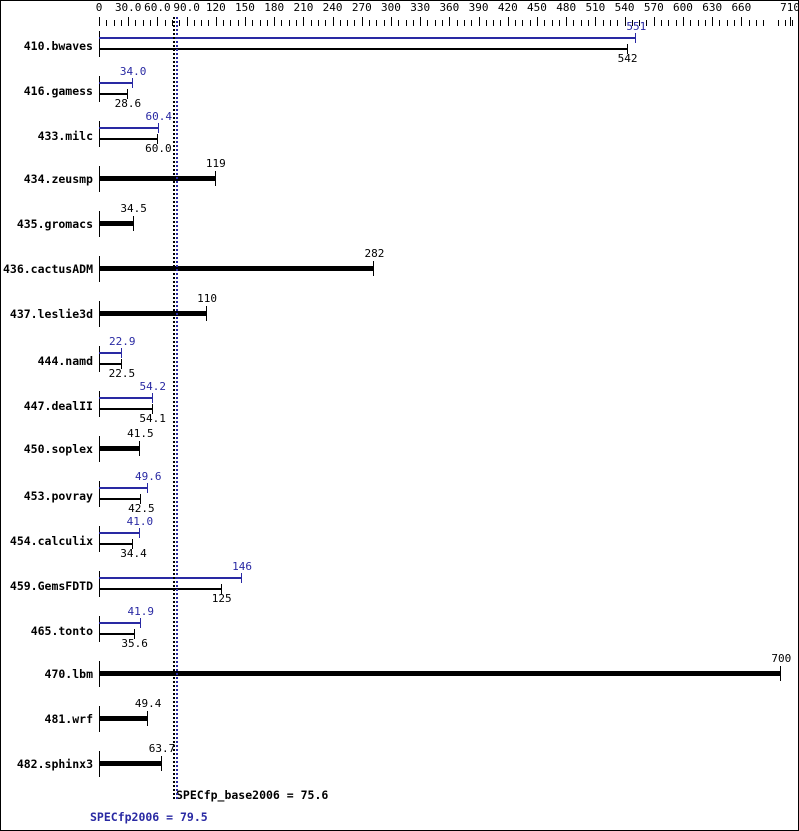  Describe the element at coordinates (399, 183) in the screenshot. I see `benchmark-row: 434.zeusmp 119` at that location.